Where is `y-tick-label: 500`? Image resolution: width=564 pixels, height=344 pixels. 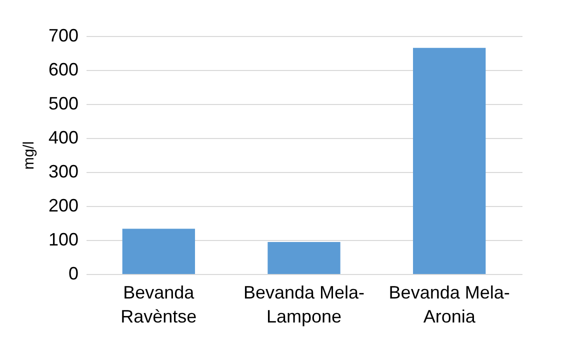 y-tick-label: 500 is located at coordinates (63, 104).